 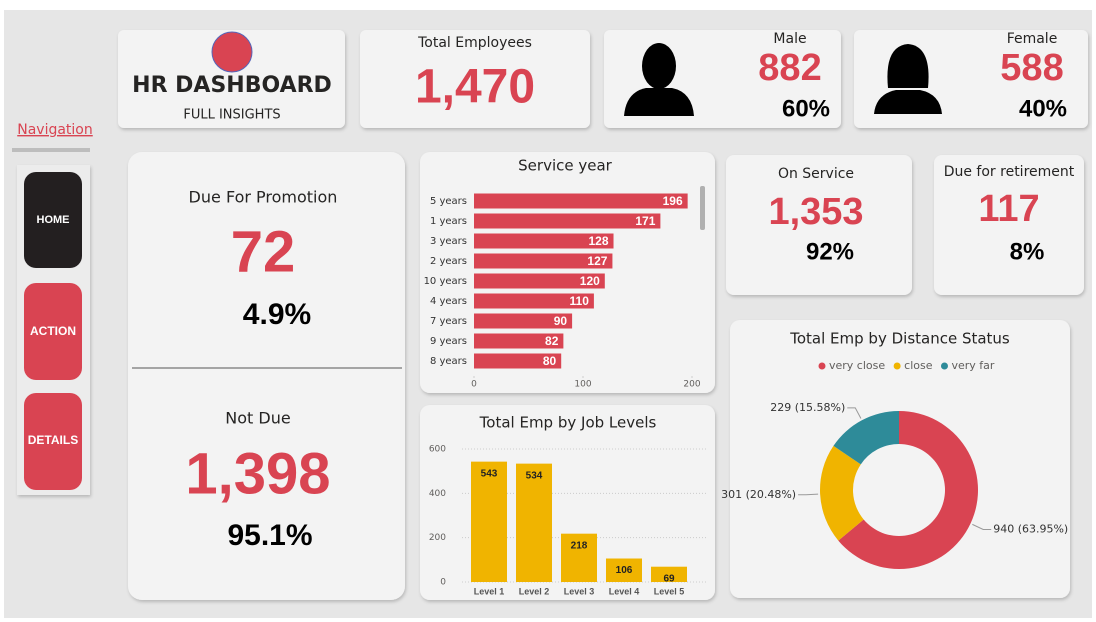 What do you see at coordinates (758, 494) in the screenshot?
I see `data-label: 301 (20.48%)` at bounding box center [758, 494].